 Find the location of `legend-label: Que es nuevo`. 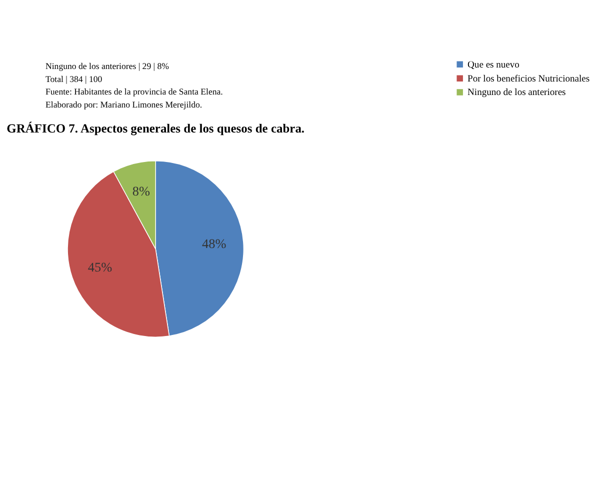

legend-label: Que es nuevo is located at coordinates (494, 64).